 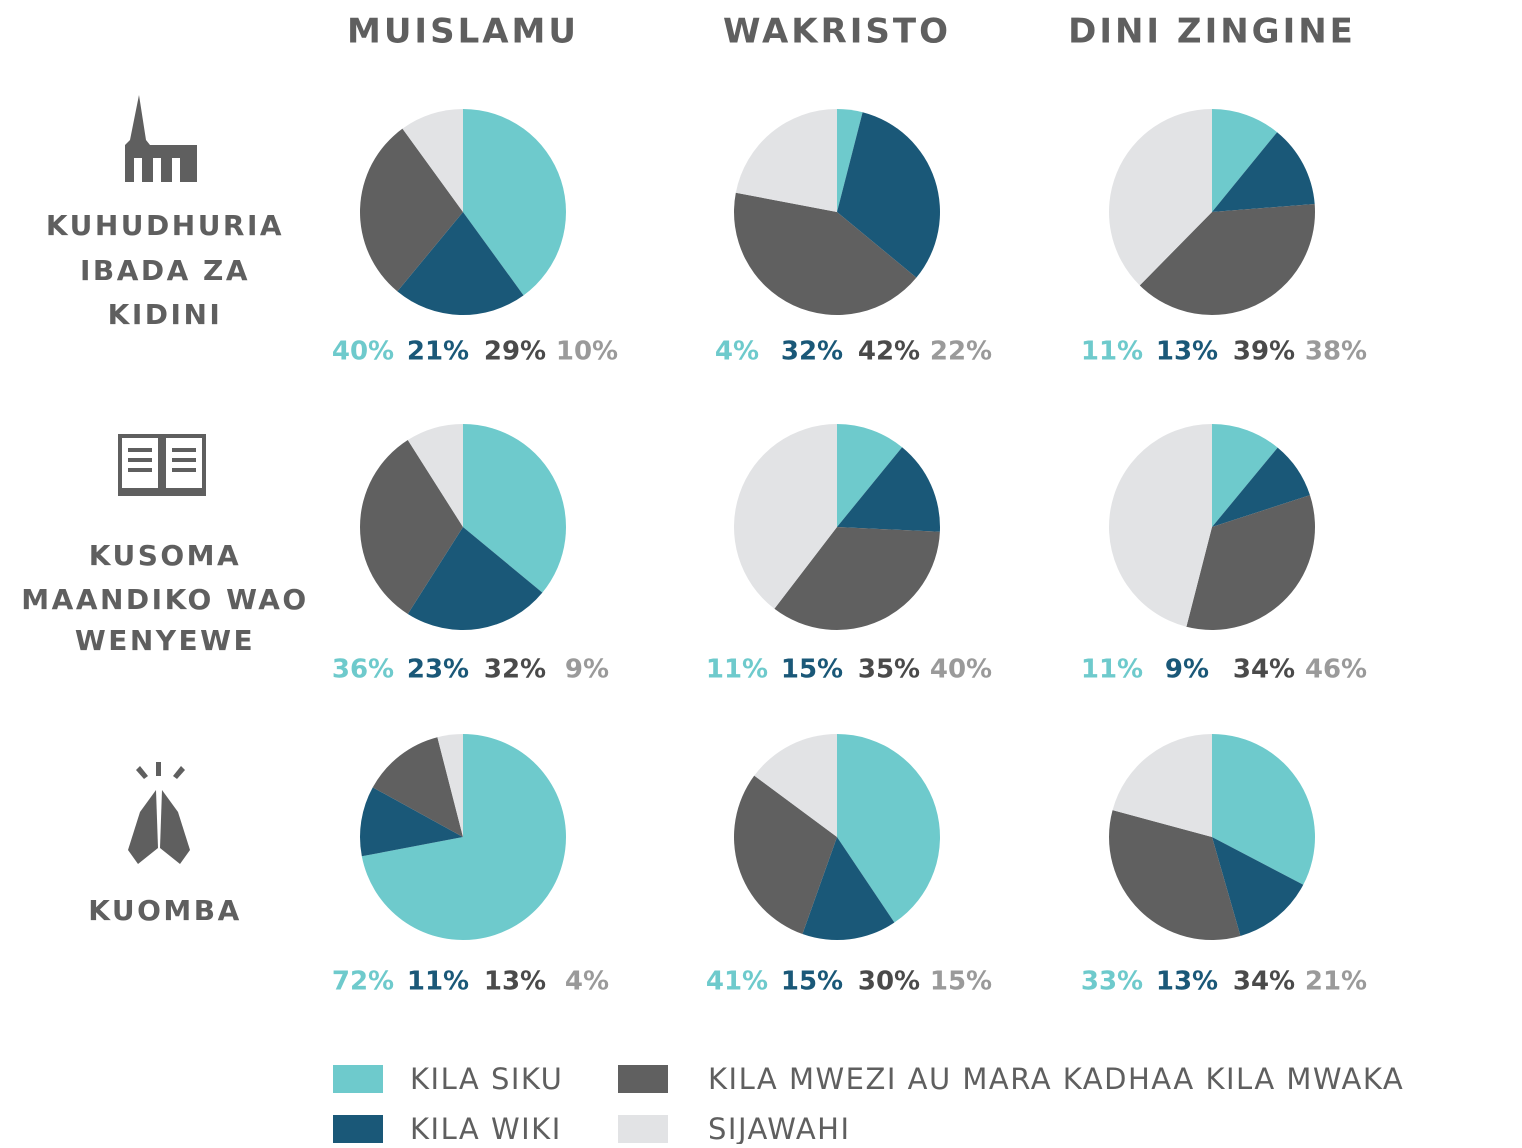 I want to click on column-header: WAKRISTO, so click(x=837, y=32).